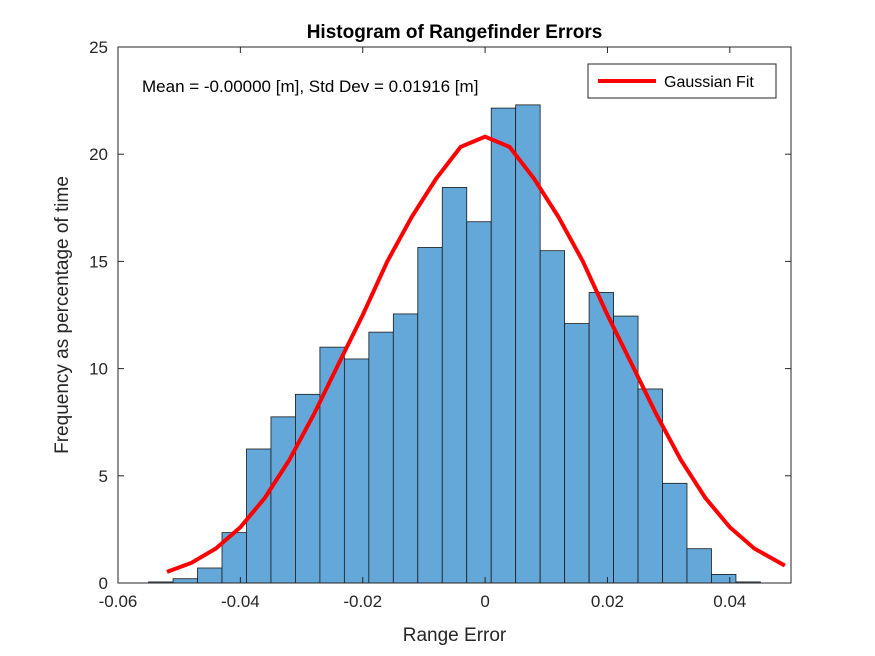  What do you see at coordinates (62, 315) in the screenshot?
I see `y-axis-label: Frequency as percentage of time` at bounding box center [62, 315].